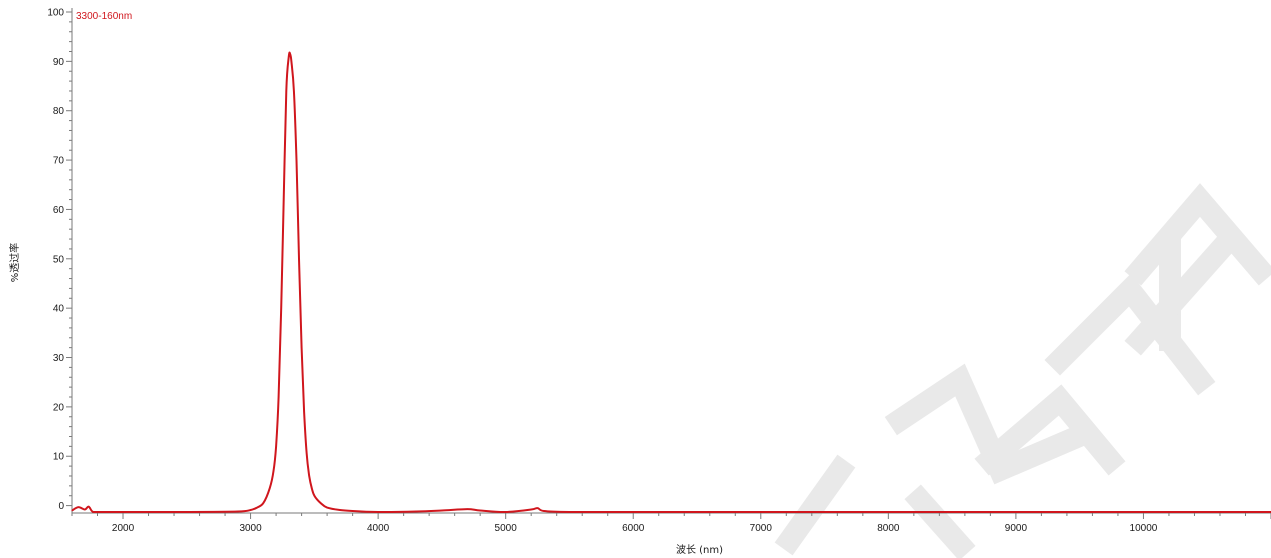 The height and width of the screenshot is (558, 1271). Describe the element at coordinates (55, 13) in the screenshot. I see `y-tick-label: 100` at that location.